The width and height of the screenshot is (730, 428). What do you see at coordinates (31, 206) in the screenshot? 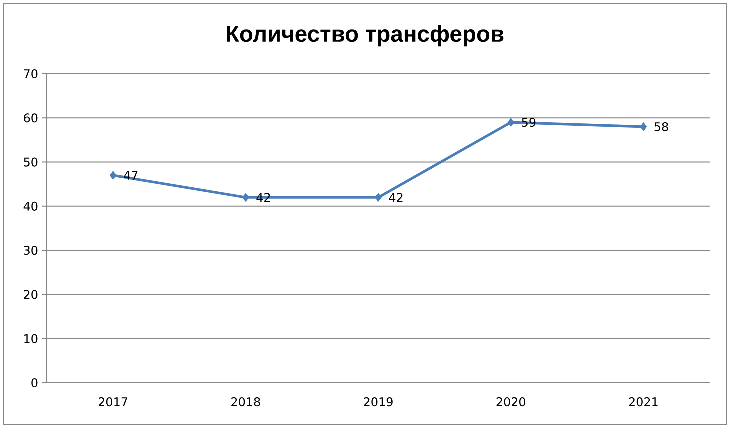
I see `y-tick-label: 40` at bounding box center [31, 206].